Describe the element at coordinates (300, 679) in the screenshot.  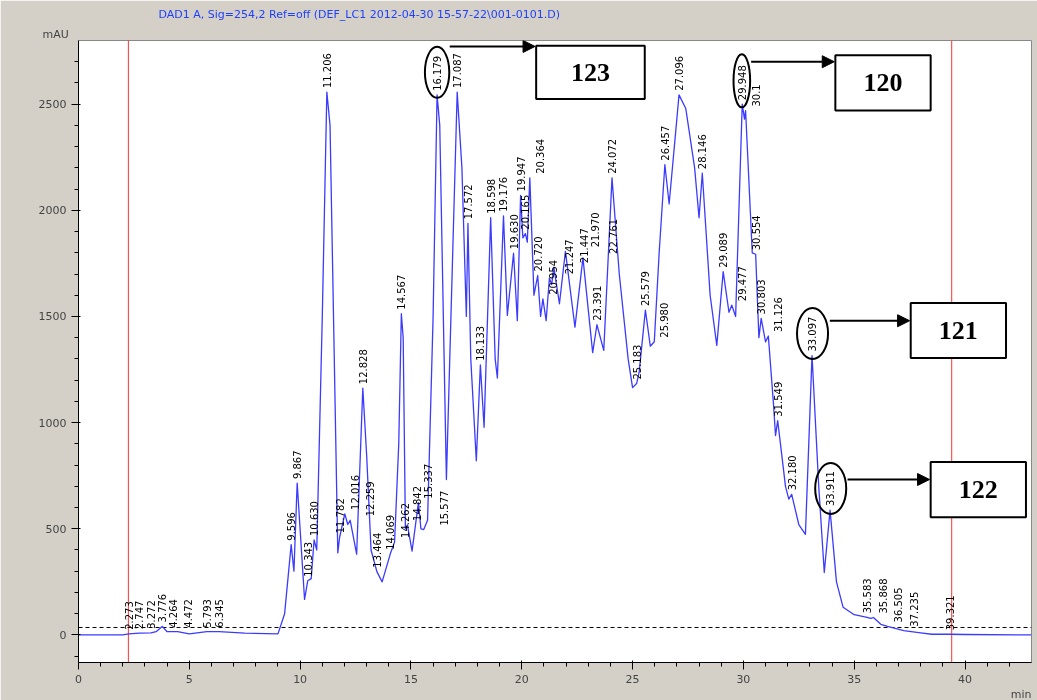
I see `x-tick-label: 10` at that location.